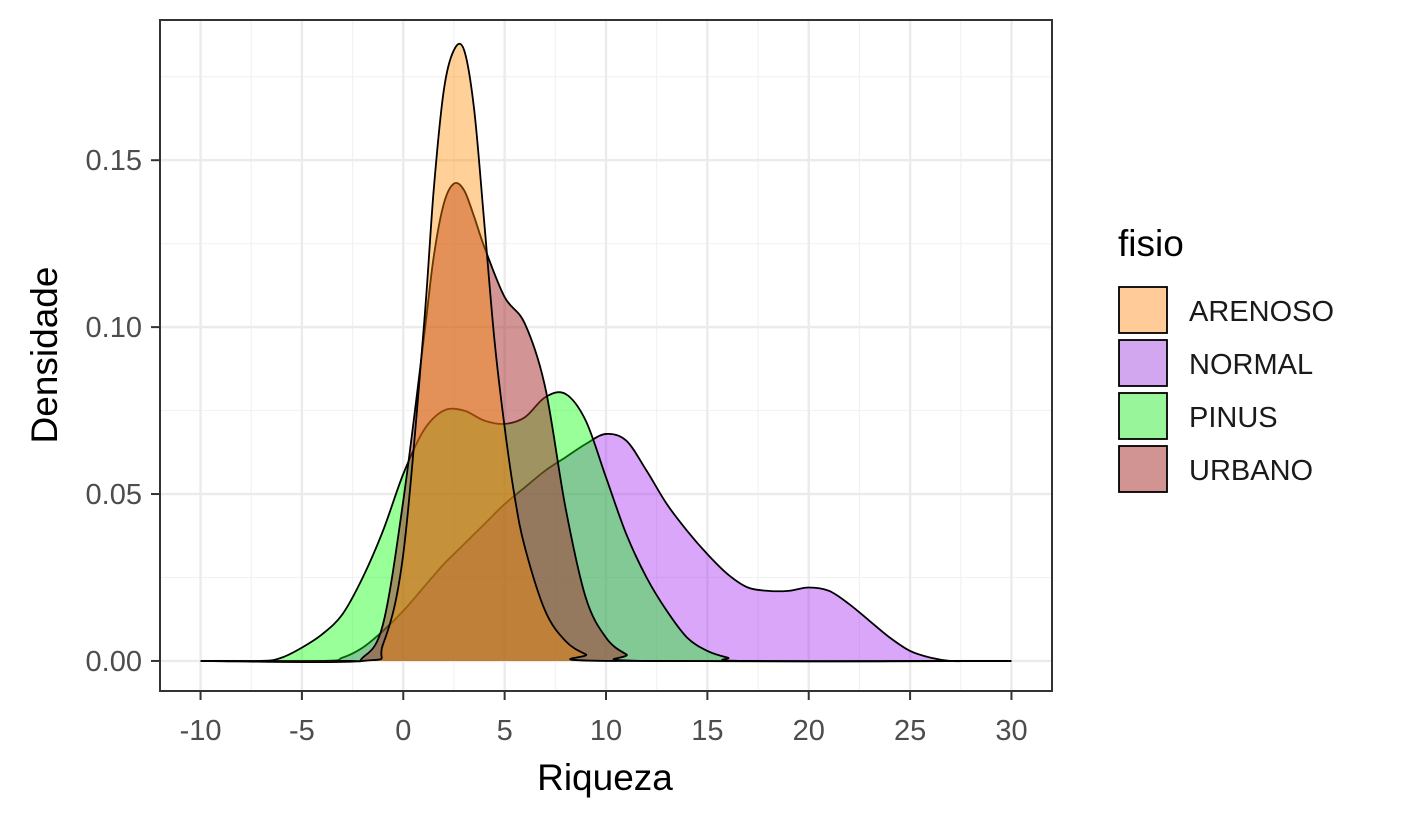 This screenshot has width=1404, height=822. Describe the element at coordinates (505, 731) in the screenshot. I see `x-tick-label: 5` at that location.